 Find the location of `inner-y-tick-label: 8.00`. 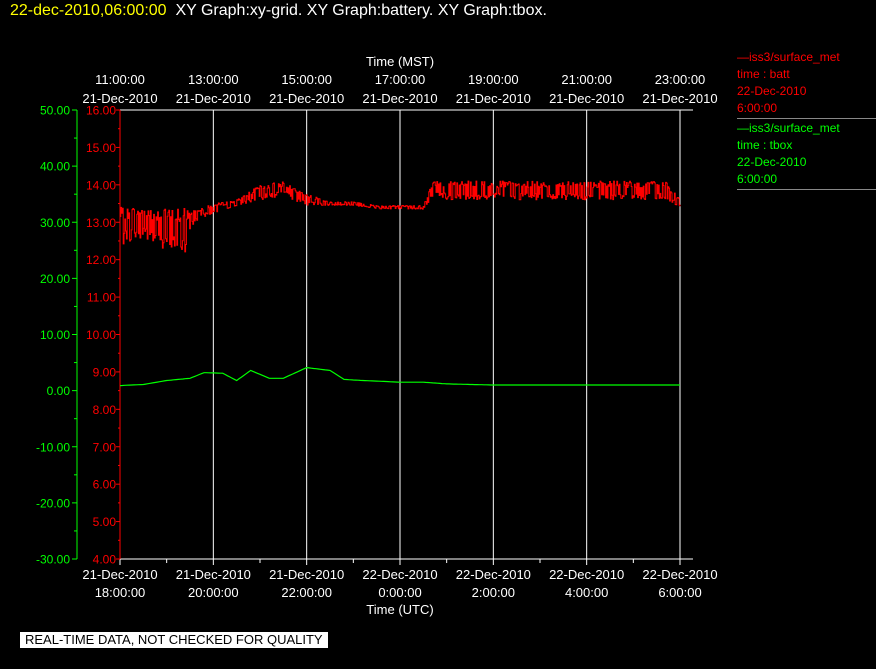

inner-y-tick-label: 8.00 is located at coordinates (105, 410).